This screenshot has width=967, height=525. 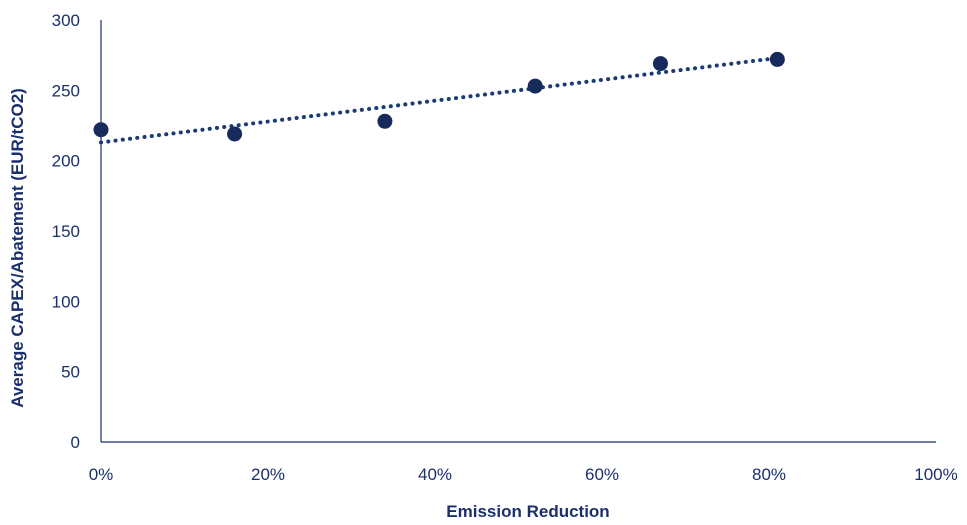 I want to click on y-tick-labels: 0 50 100 150 200 250 300, so click(x=66, y=231).